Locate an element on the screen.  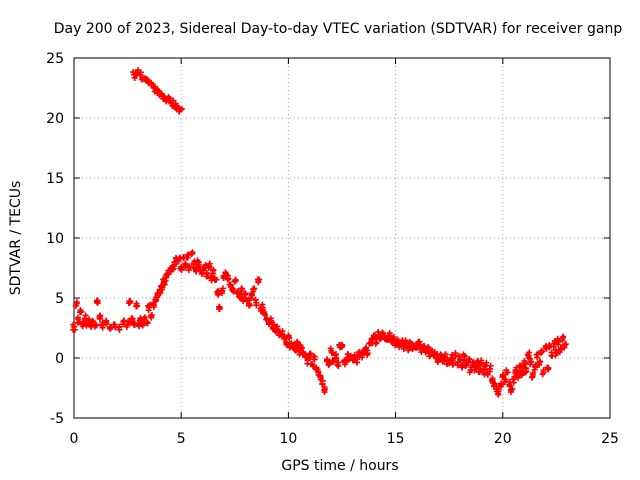
x-tick-label: 25 is located at coordinates (610, 439).